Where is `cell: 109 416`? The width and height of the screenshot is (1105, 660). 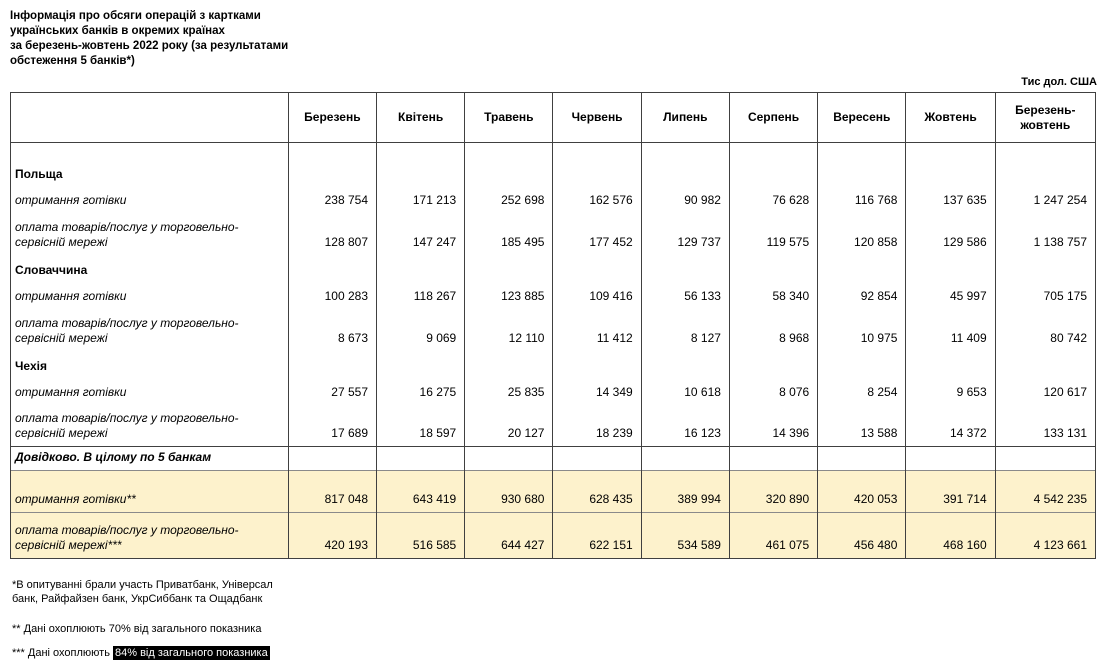 cell: 109 416 is located at coordinates (597, 295).